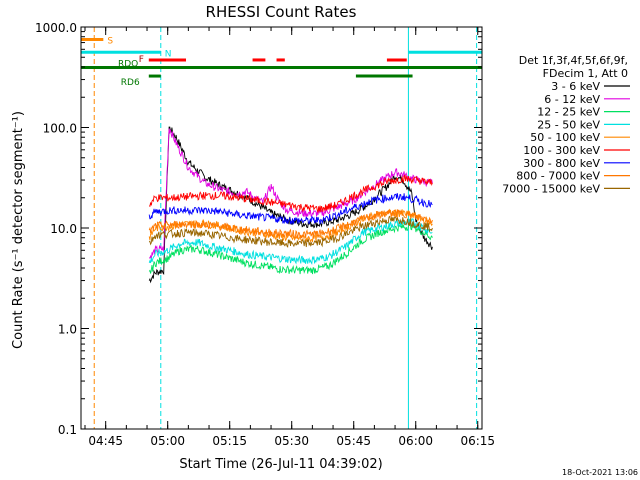 Image resolution: width=640 pixels, height=480 pixels. I want to click on x-tick-label-4: 05:45, so click(353, 441).